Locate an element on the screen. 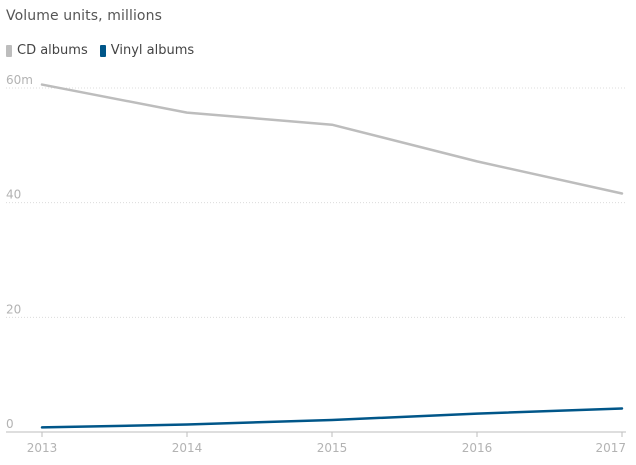  x-tick-label-2013: 2013 is located at coordinates (42, 448).